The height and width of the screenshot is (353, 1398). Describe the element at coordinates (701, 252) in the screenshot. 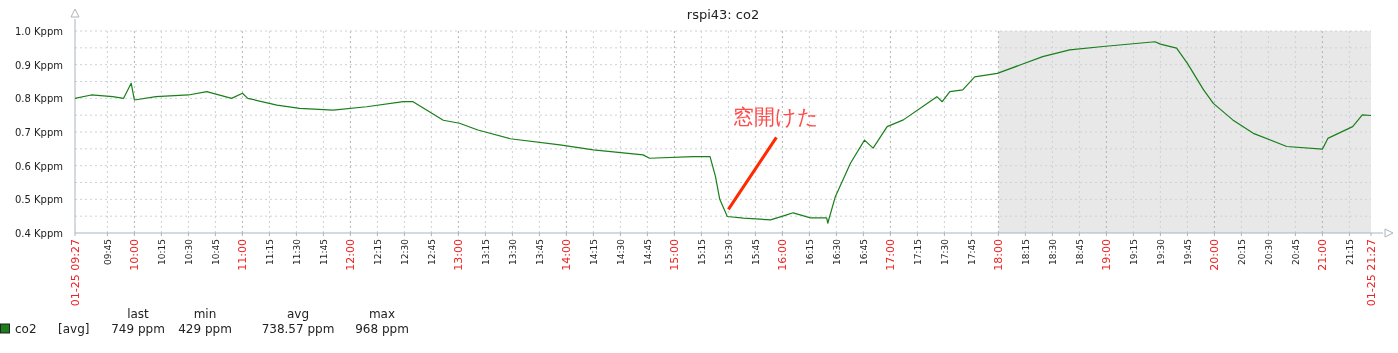

I see `x-tick-label: 15:15` at that location.